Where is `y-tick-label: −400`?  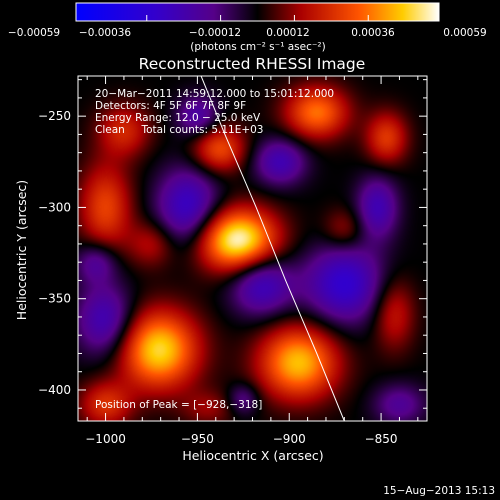 y-tick-label: −400 is located at coordinates (54, 390).